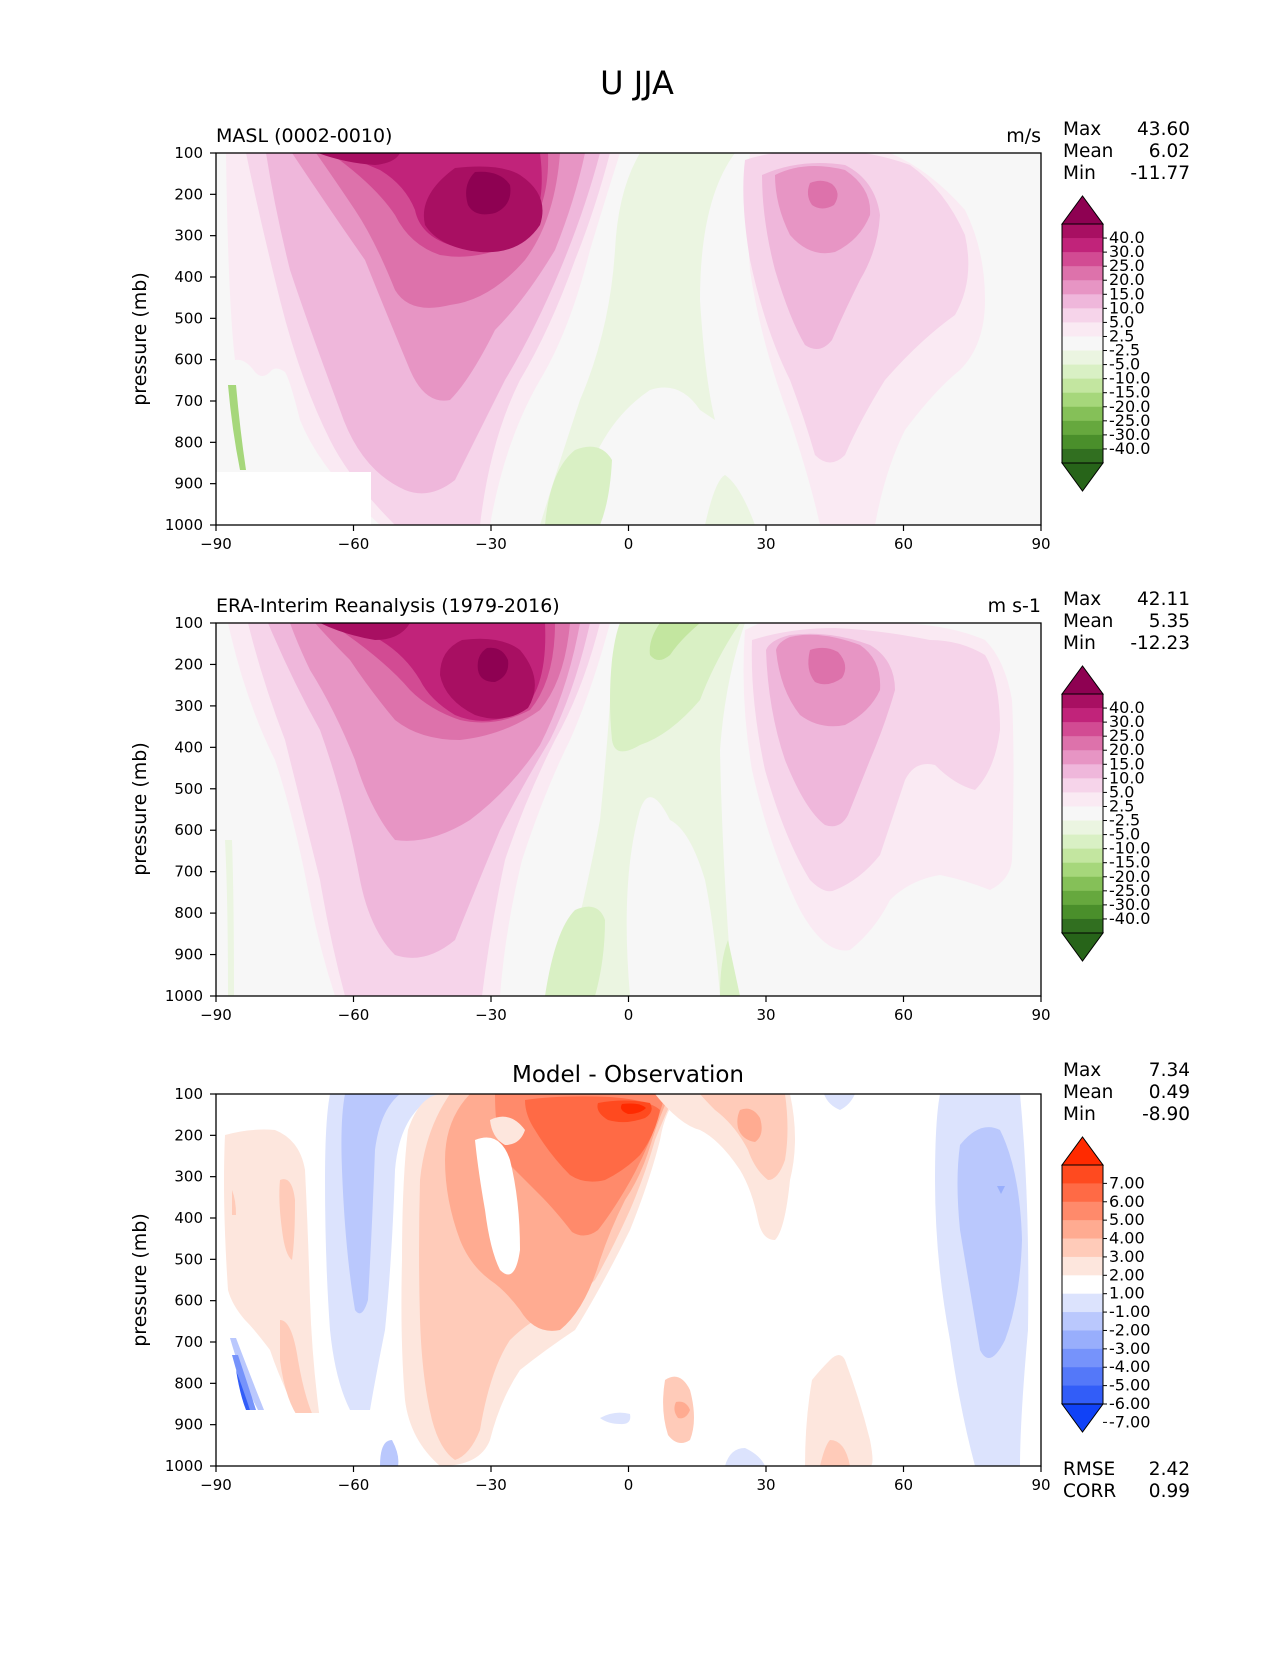  What do you see at coordinates (1121, 335) in the screenshot?
I see `colorbar-label: 2.5` at bounding box center [1121, 335].